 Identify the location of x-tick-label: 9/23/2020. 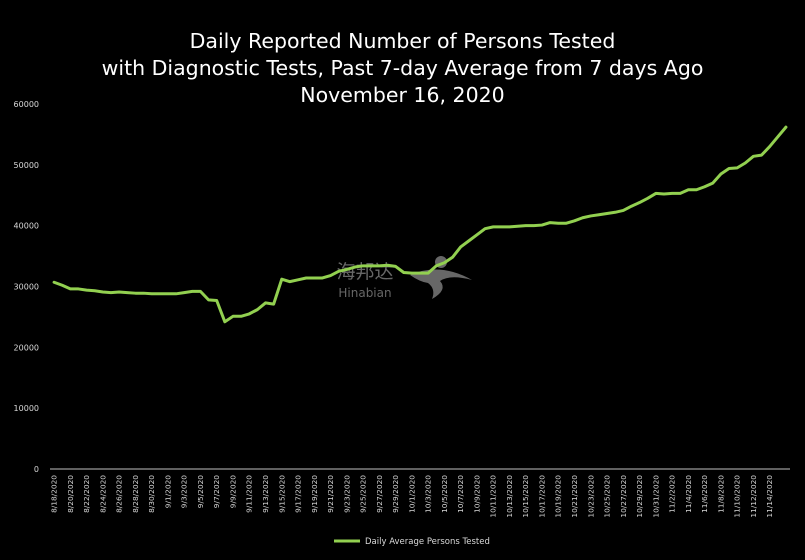
(346, 494).